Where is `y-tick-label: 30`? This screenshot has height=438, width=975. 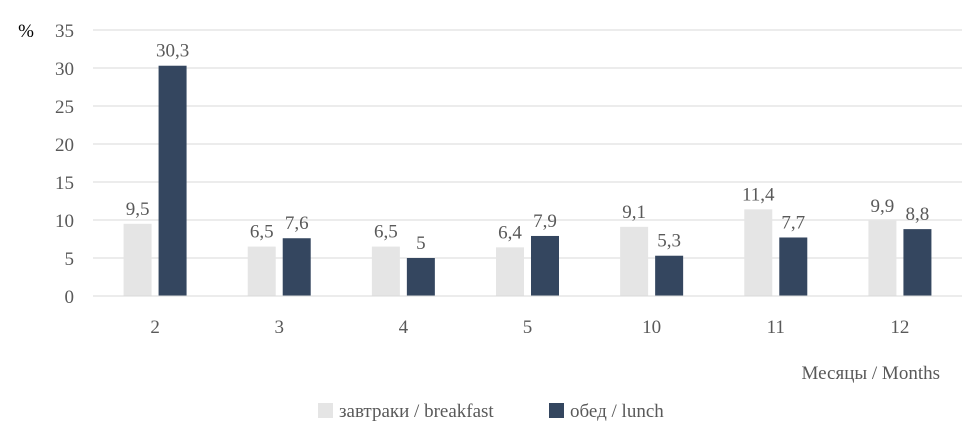 y-tick-label: 30 is located at coordinates (64, 69).